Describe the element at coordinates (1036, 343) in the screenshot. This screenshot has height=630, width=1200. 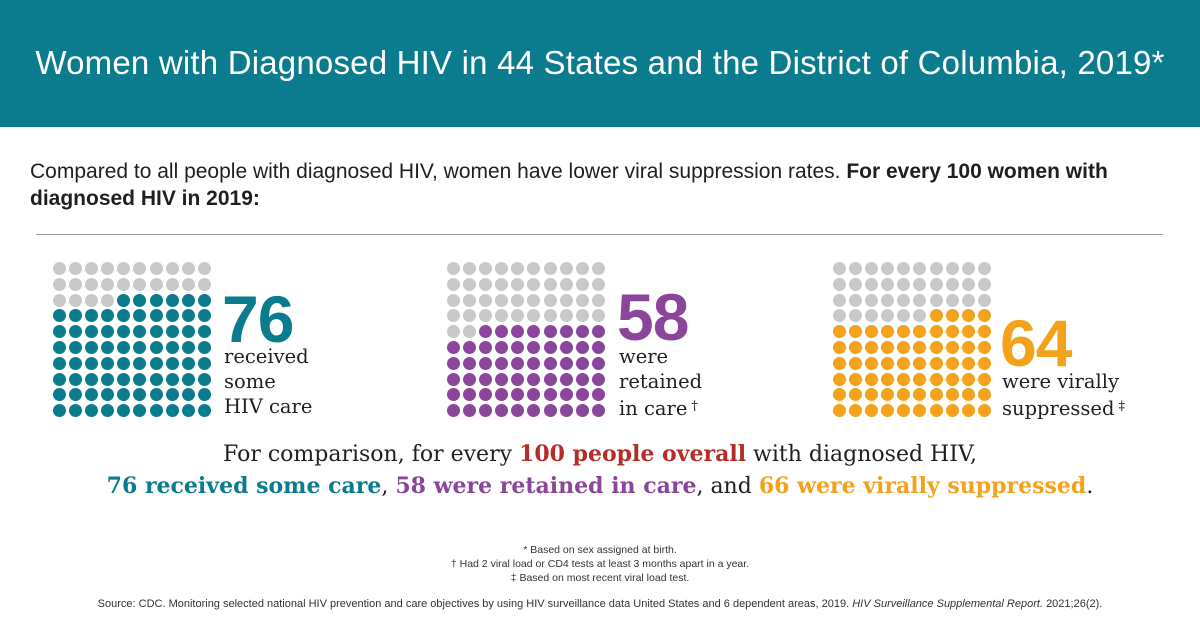
I see `suppressed-number: 64` at that location.